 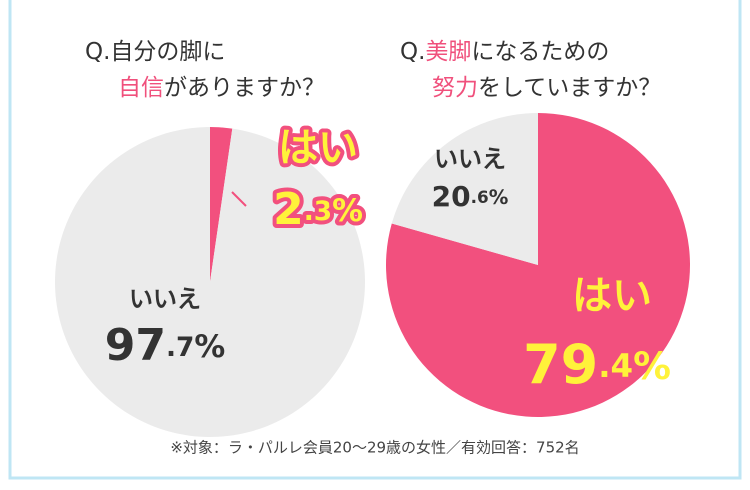 I want to click on title-part: がありますか？, so click(x=244, y=88).